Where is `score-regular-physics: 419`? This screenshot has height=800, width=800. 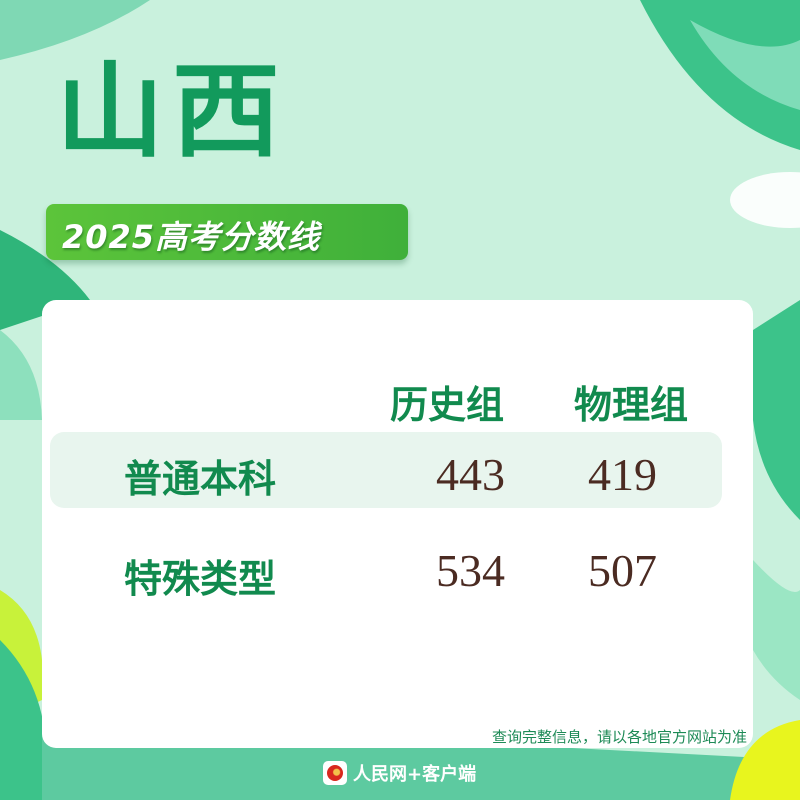
score-regular-physics: 419 is located at coordinates (622, 474).